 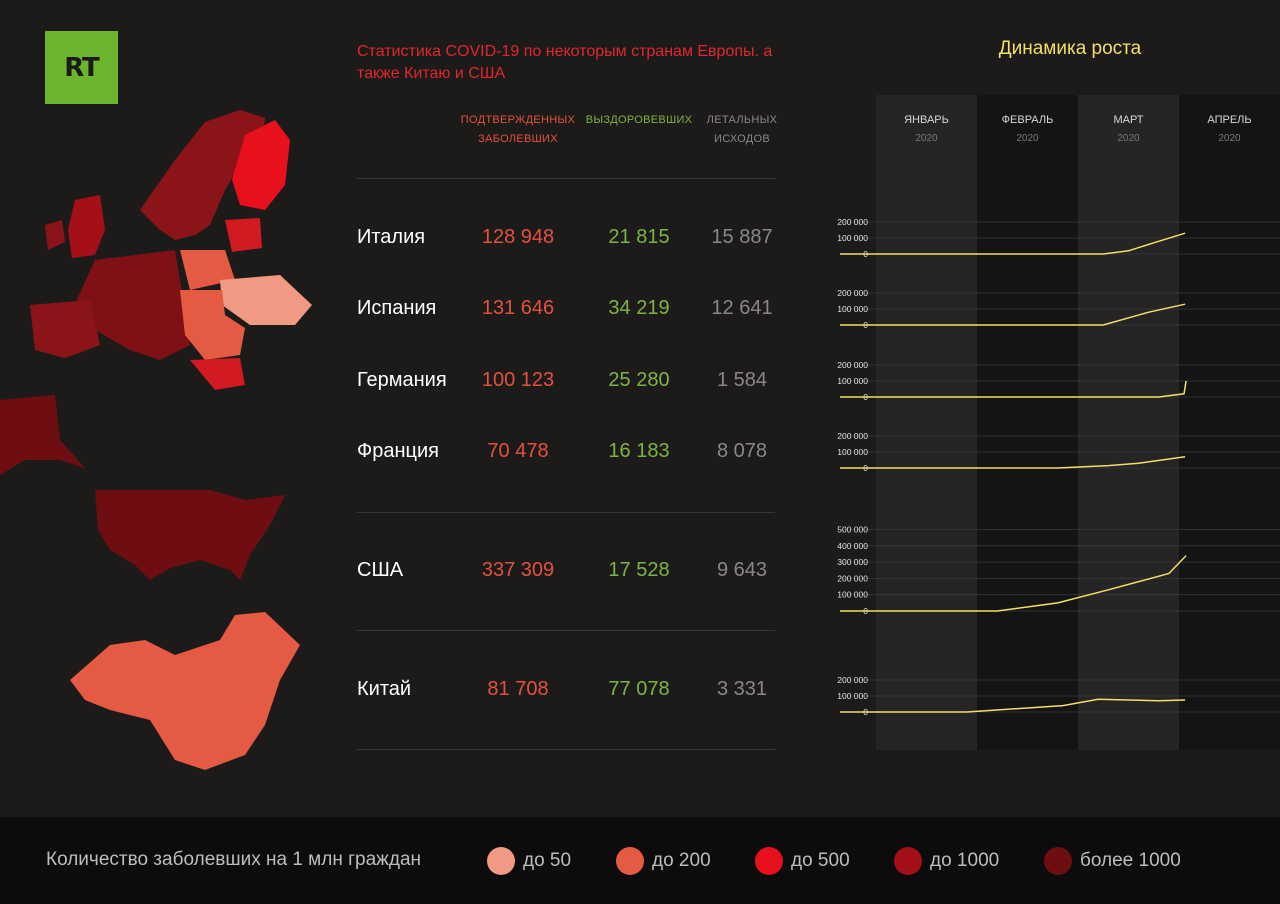 I want to click on recovered-count: 16 183, so click(x=639, y=451).